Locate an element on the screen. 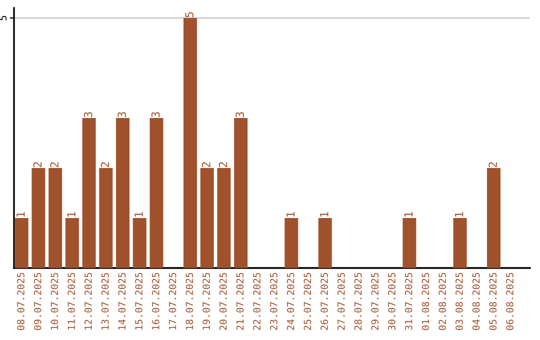  x-tick-label: 16.07.2025 is located at coordinates (156, 301).